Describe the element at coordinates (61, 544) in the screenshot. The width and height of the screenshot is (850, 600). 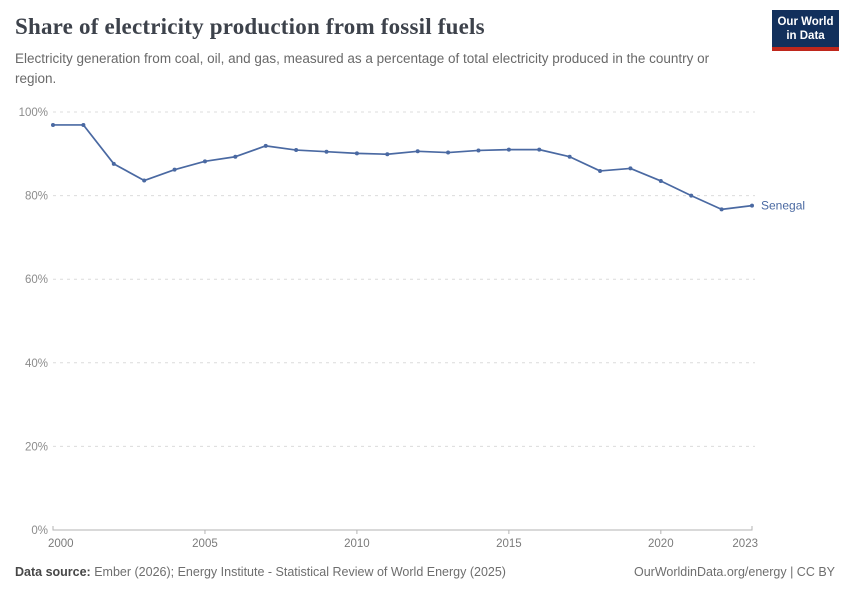
I see `x-axis-tick-label: 2000` at that location.